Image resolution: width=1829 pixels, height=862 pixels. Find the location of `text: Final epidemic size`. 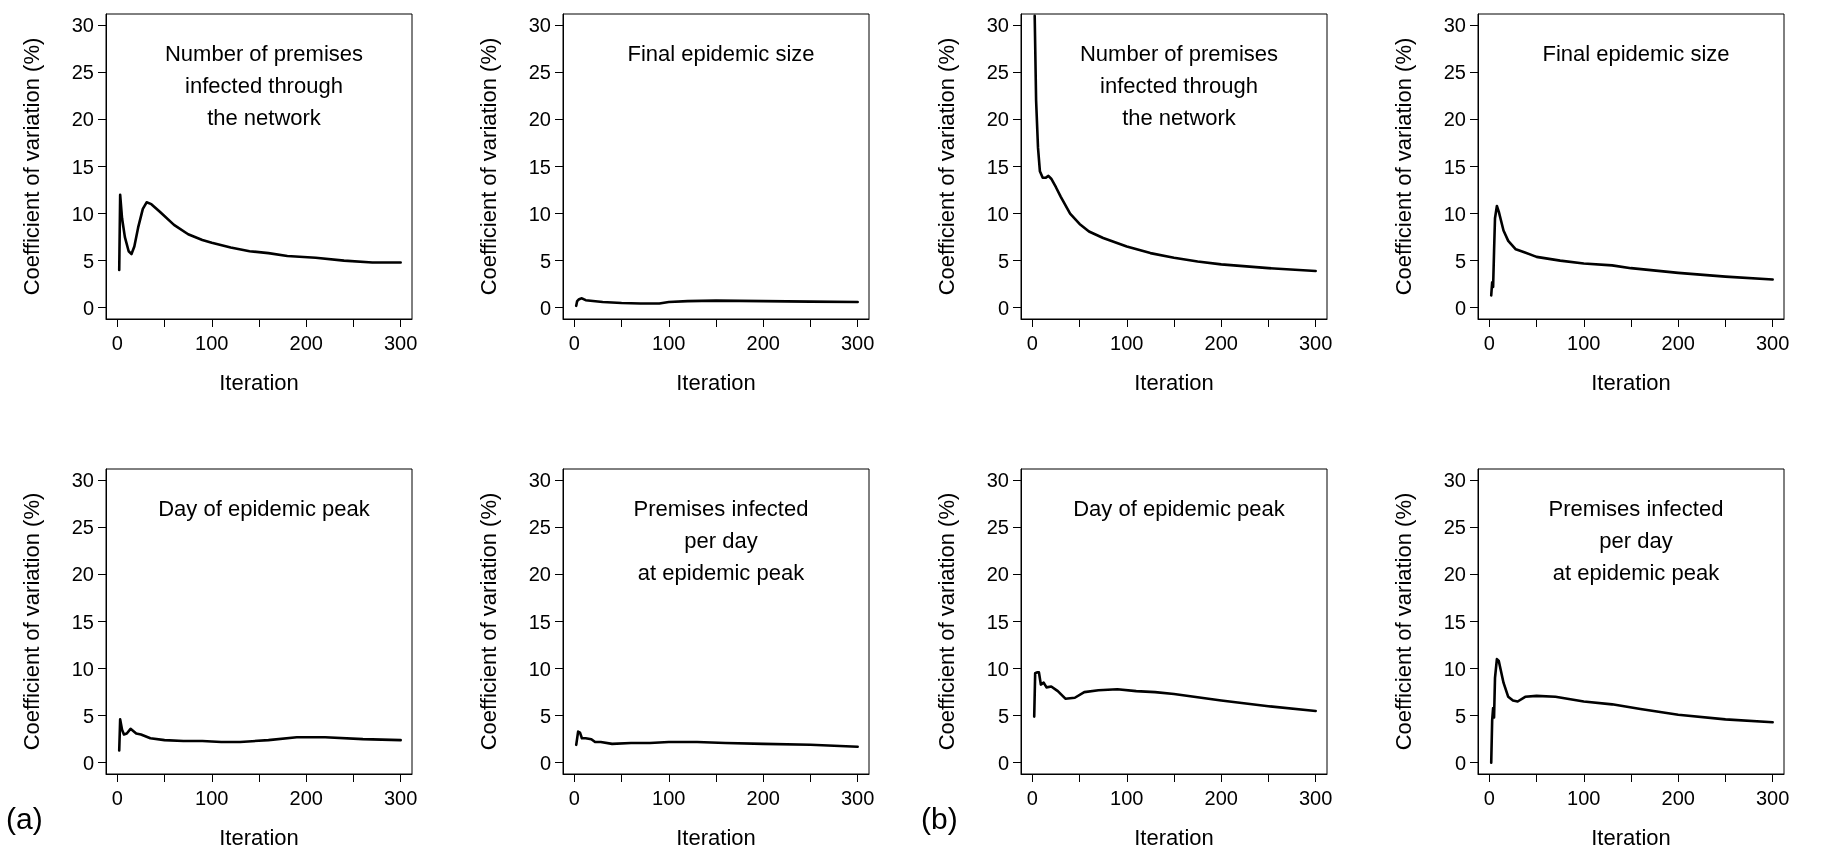

text: Final epidemic size is located at coordinates (721, 53).